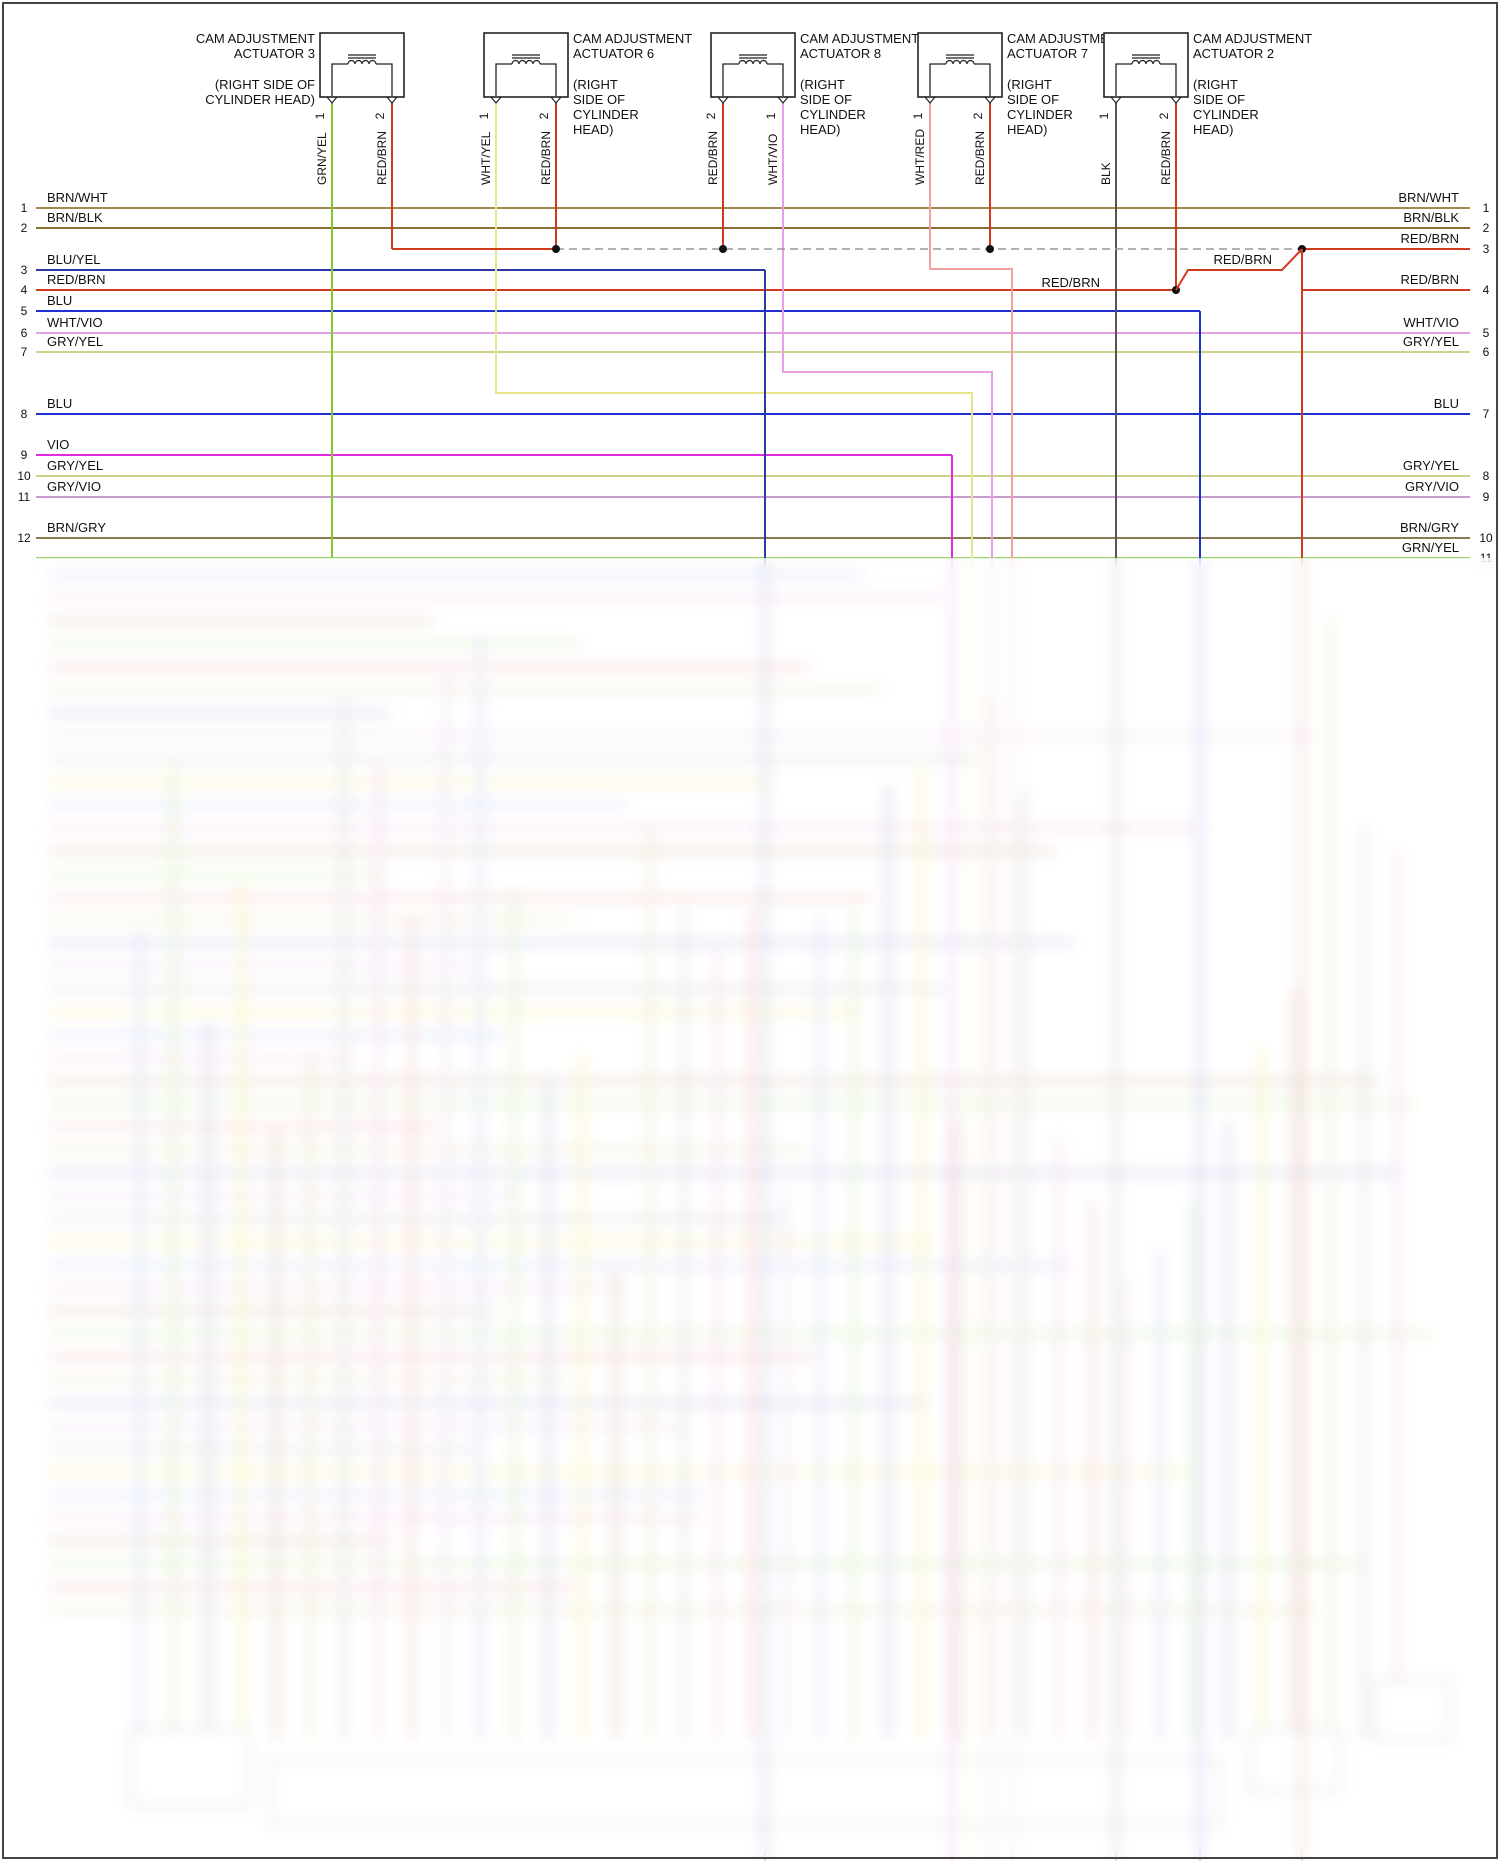 The height and width of the screenshot is (1861, 1500). I want to click on row-label-right: GRY/YEL, so click(1431, 465).